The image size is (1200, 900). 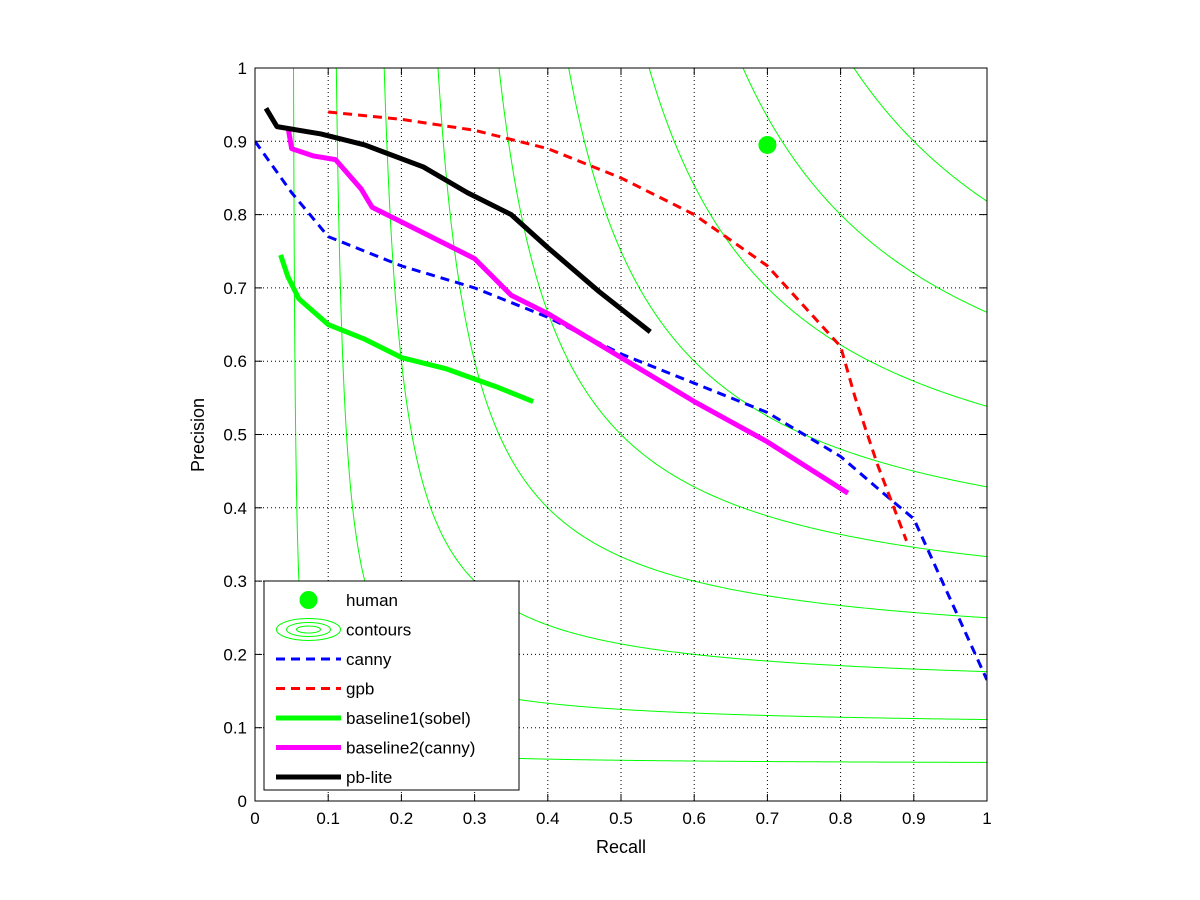 What do you see at coordinates (457, 220) in the screenshot?
I see `series-line-pb-lite` at bounding box center [457, 220].